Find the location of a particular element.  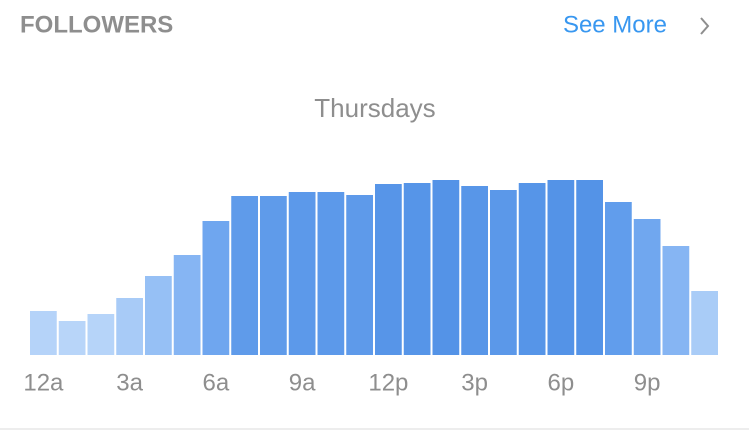

x-tick-label: 12a is located at coordinates (43, 382).